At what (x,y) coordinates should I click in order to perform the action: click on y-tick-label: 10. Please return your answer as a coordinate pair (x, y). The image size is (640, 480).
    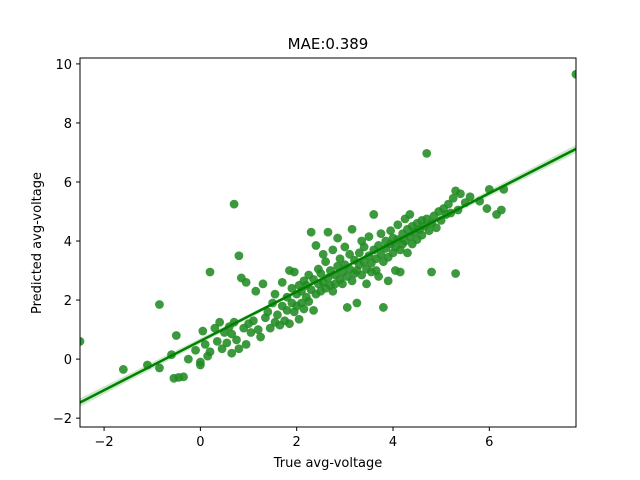
    Looking at the image, I should click on (63, 65).